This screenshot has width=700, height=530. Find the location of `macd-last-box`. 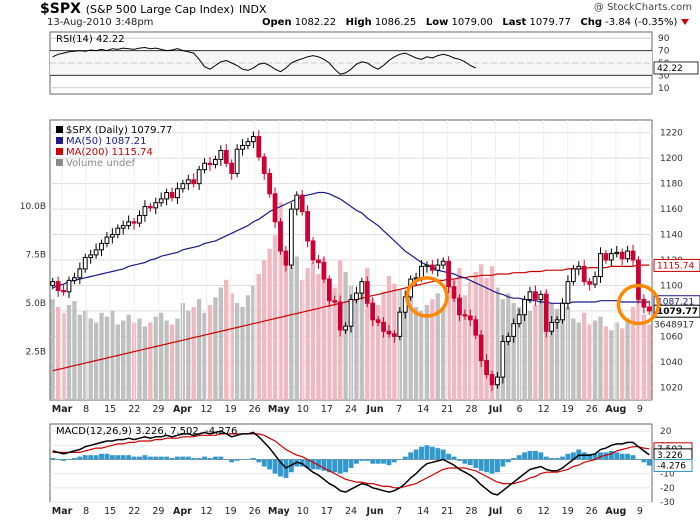

macd-last-box is located at coordinates (673, 466).